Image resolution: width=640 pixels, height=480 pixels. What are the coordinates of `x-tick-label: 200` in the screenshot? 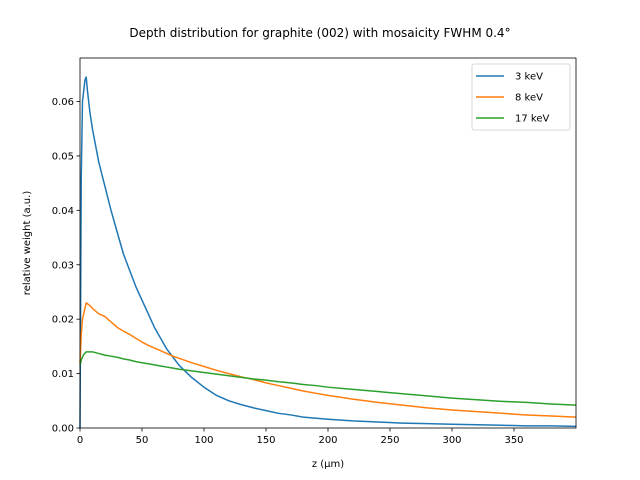 It's located at (327, 440).